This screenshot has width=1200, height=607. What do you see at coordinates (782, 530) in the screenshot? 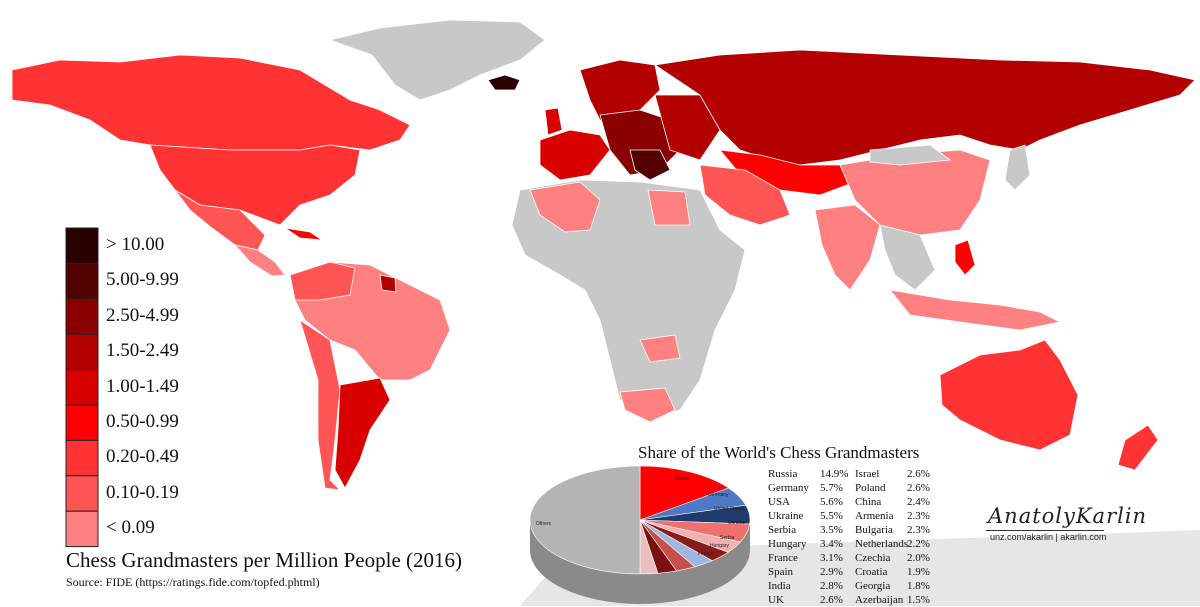
I see `share-country: Serbia` at bounding box center [782, 530].